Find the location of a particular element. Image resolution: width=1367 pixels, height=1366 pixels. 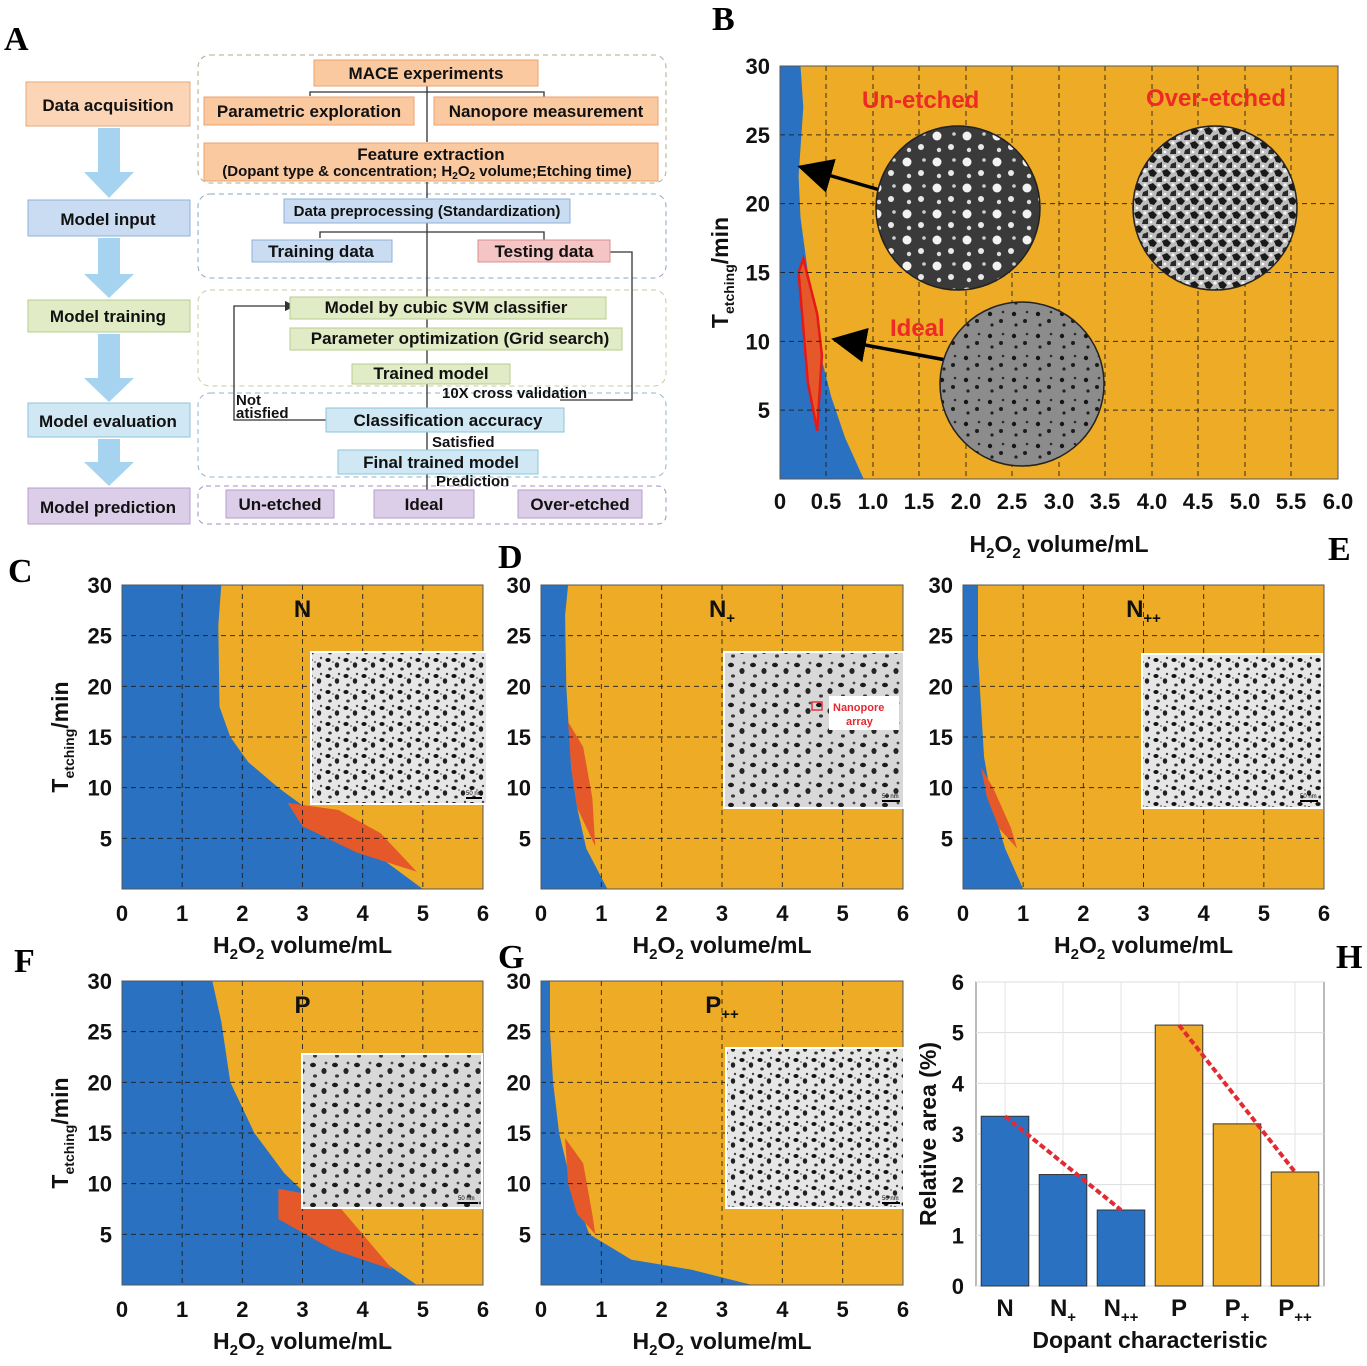

unetched-region-label: Un-etched is located at coordinates (920, 100).